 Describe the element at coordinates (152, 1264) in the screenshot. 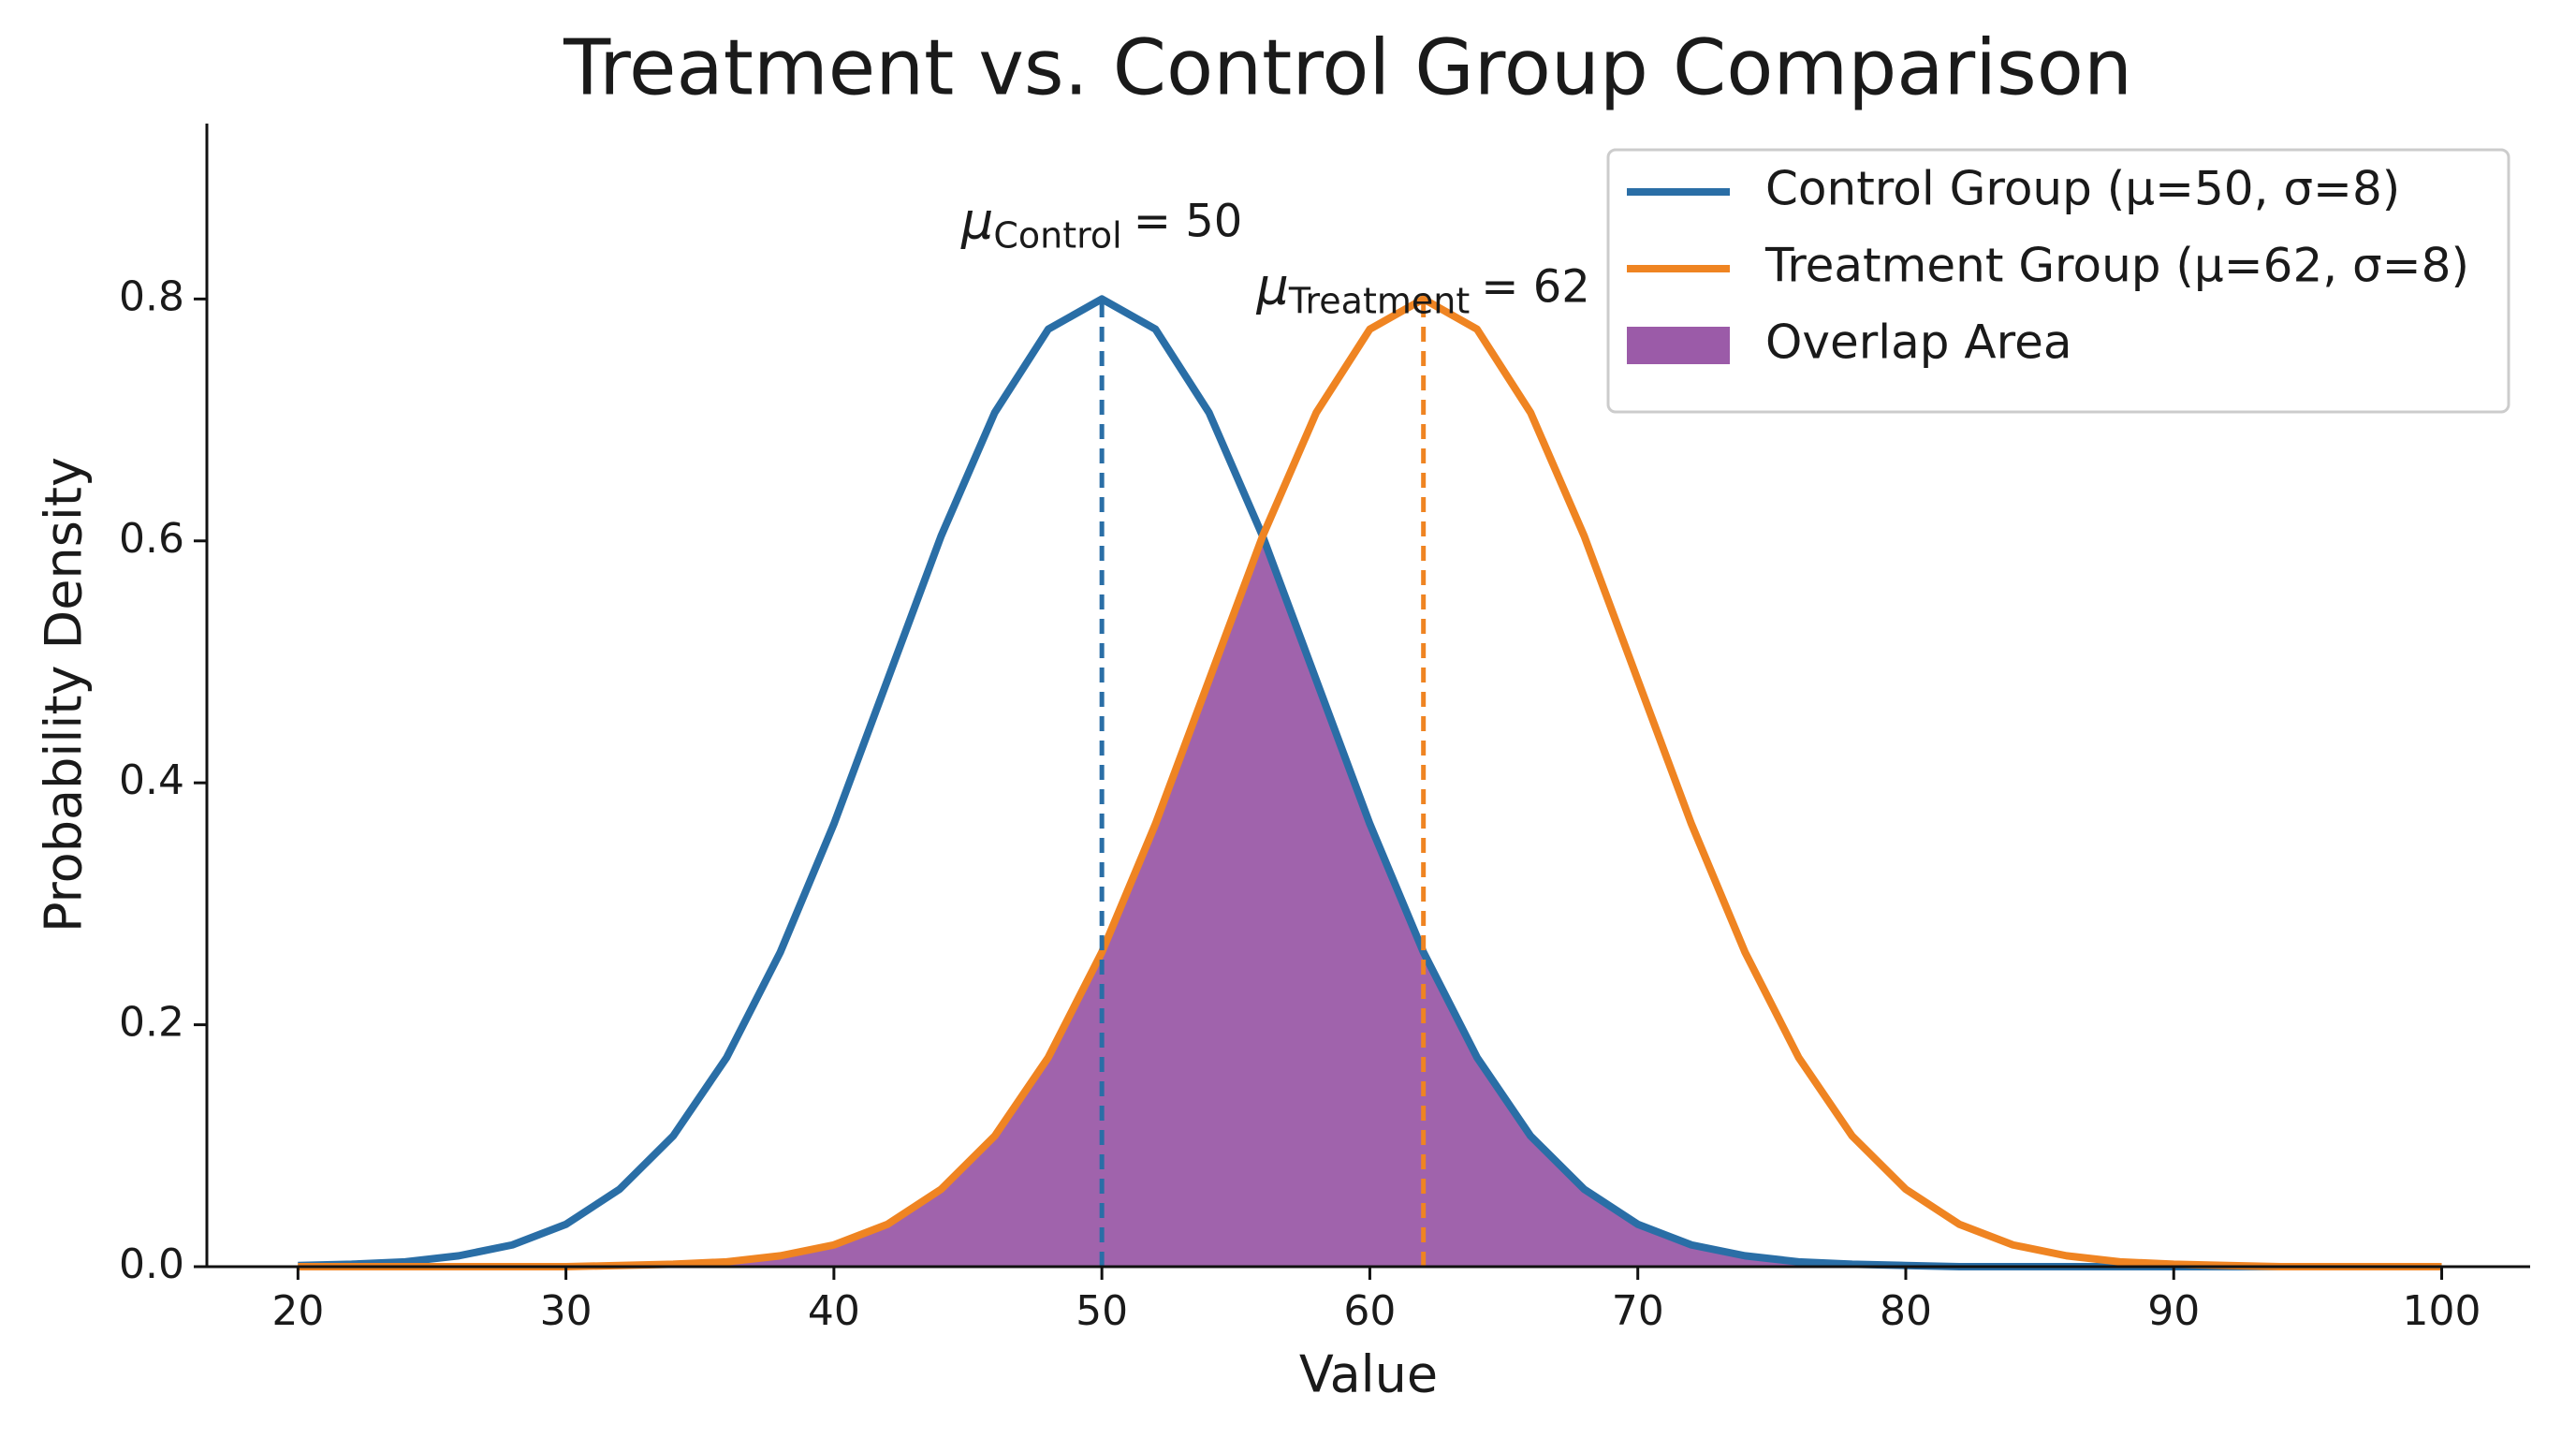

I see `y-tick-label: 0.0` at that location.